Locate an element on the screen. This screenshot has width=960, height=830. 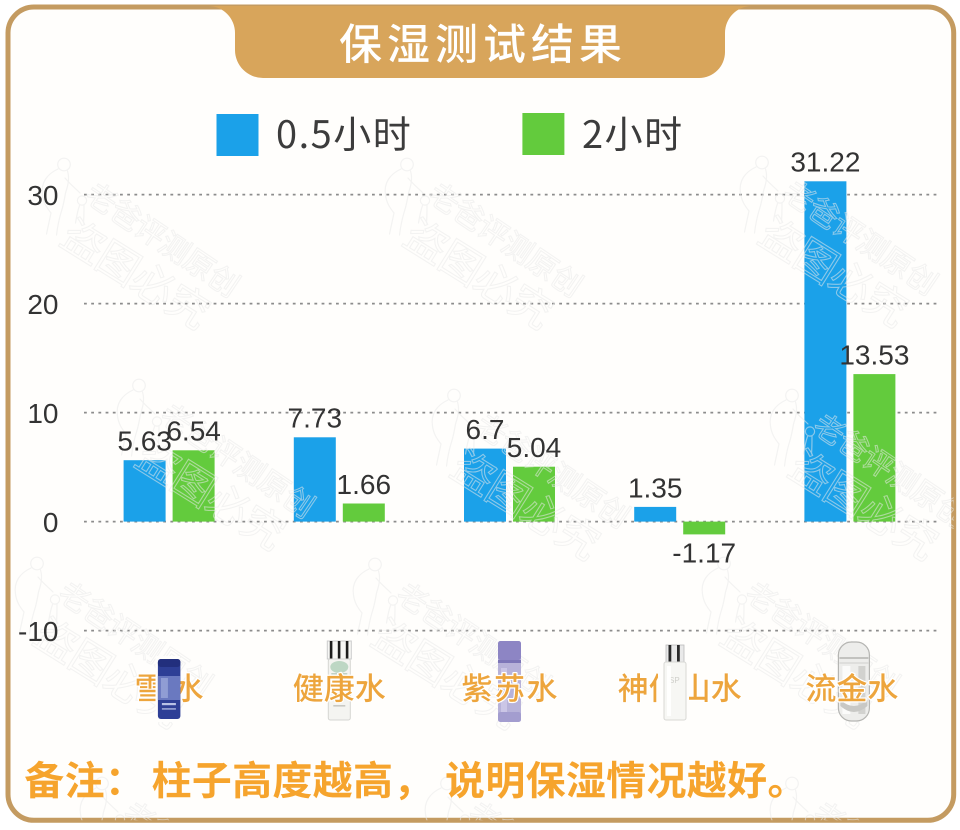
svg-text: 13.53 is located at coordinates (874, 355).